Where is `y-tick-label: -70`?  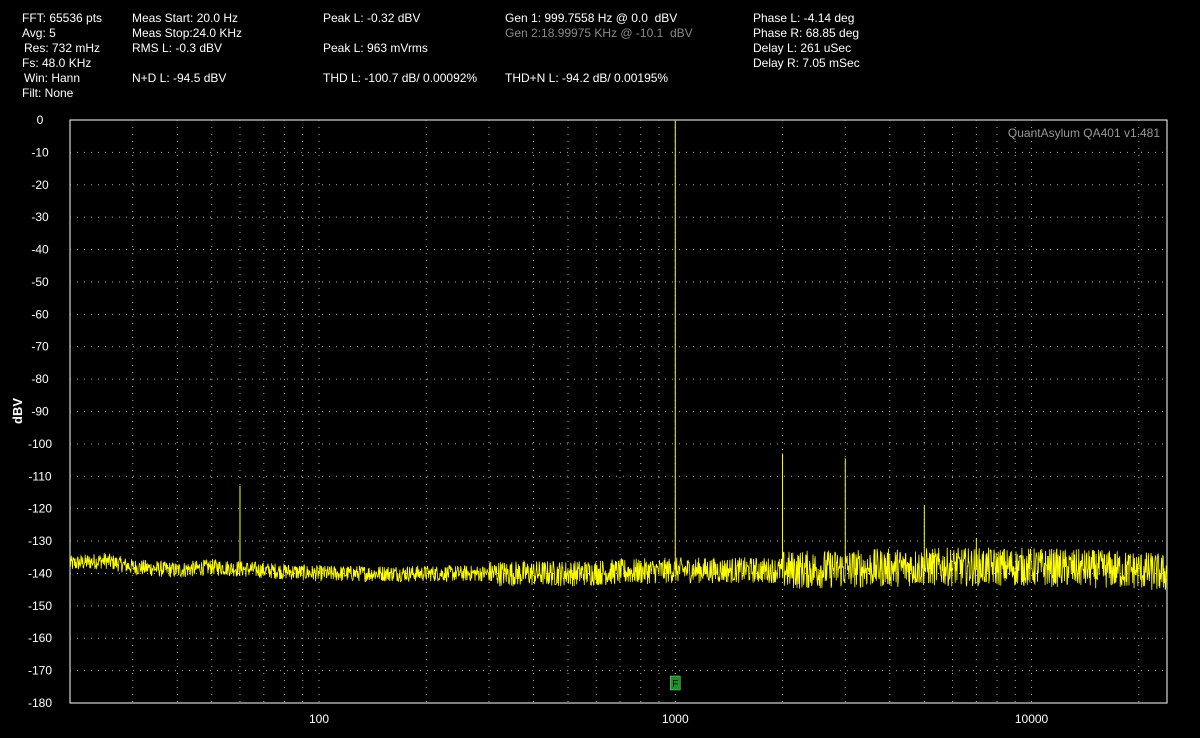
y-tick-label: -70 is located at coordinates (40, 347).